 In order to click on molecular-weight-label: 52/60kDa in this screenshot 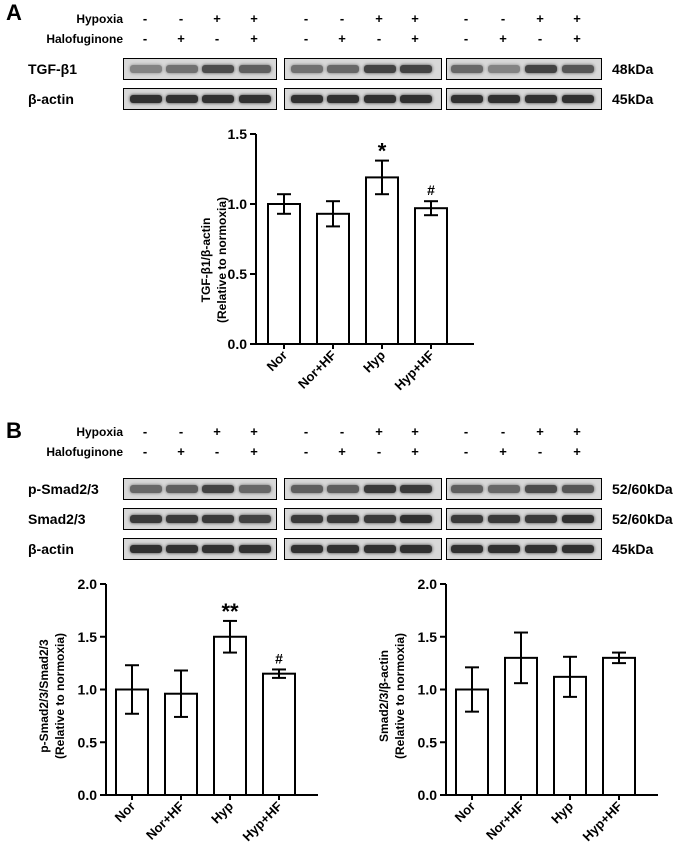, I will do `click(642, 519)`.